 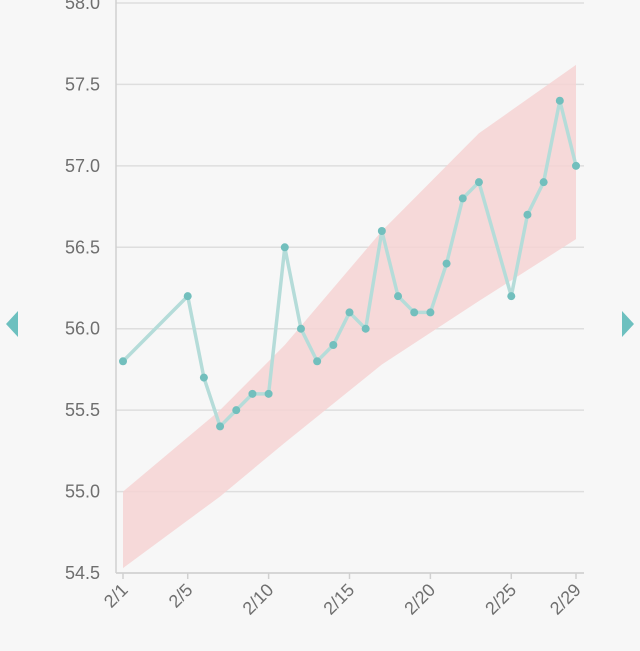 What do you see at coordinates (82, 492) in the screenshot?
I see `y-tick-label: 55.0` at bounding box center [82, 492].